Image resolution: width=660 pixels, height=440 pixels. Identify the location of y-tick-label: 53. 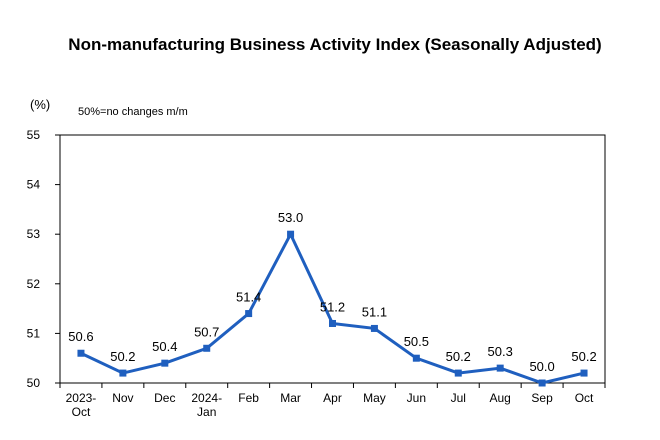
(34, 234).